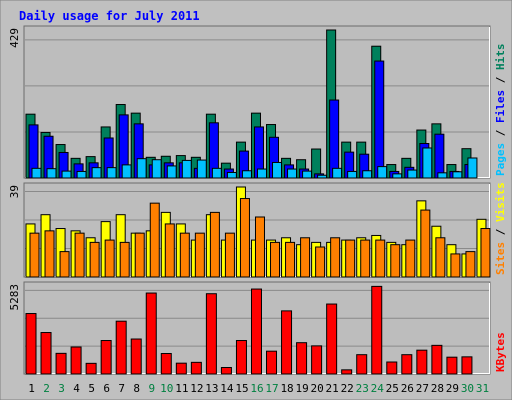 The height and width of the screenshot is (400, 512). I want to click on x-tick-label-6: 6, so click(106, 388).